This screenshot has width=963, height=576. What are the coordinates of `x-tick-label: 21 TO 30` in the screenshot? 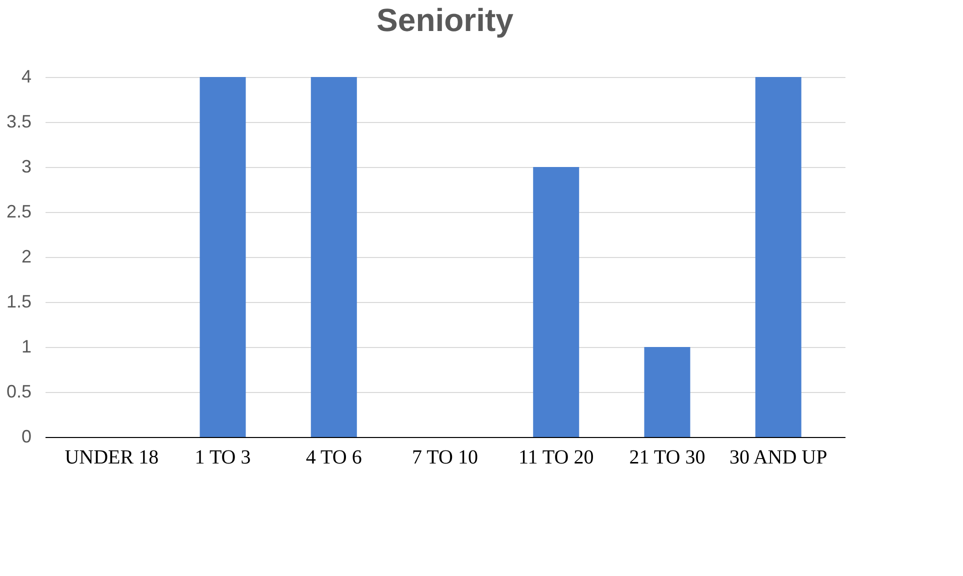 It's located at (667, 457).